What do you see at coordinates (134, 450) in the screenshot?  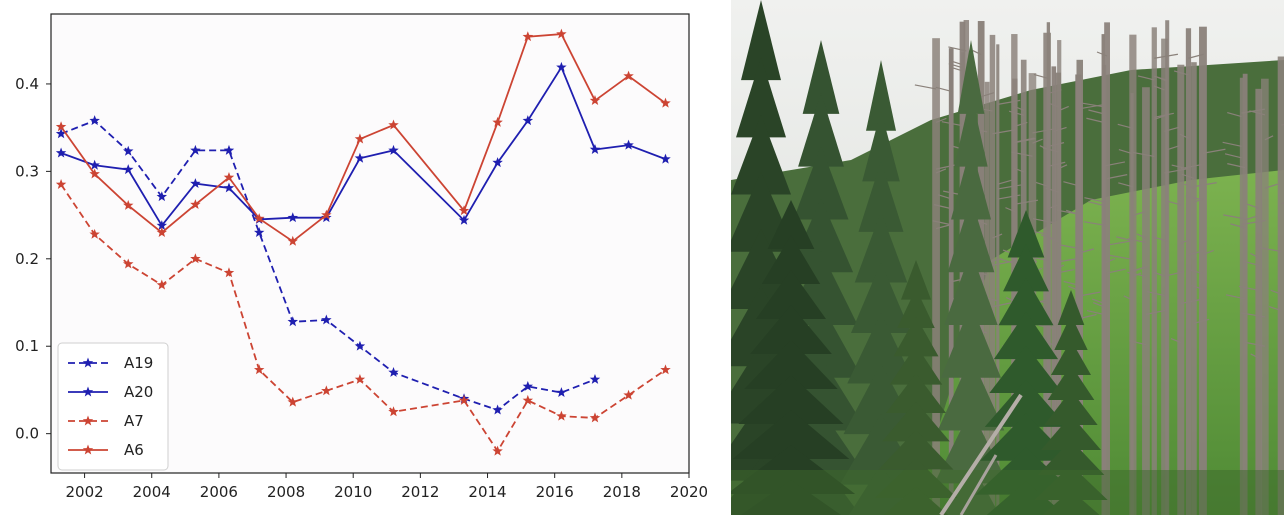 I see `legend-label: A6` at bounding box center [134, 450].